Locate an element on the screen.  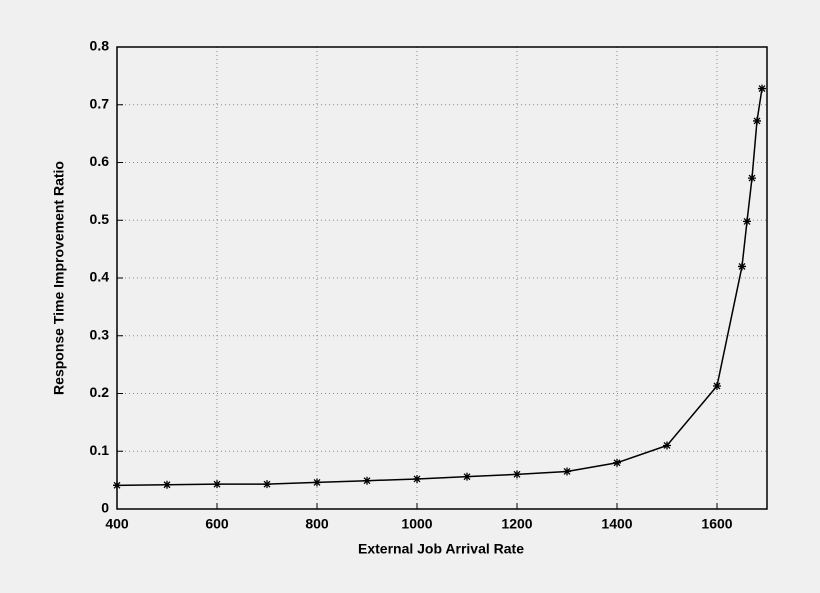
y-tick-label: 0.5 is located at coordinates (100, 219).